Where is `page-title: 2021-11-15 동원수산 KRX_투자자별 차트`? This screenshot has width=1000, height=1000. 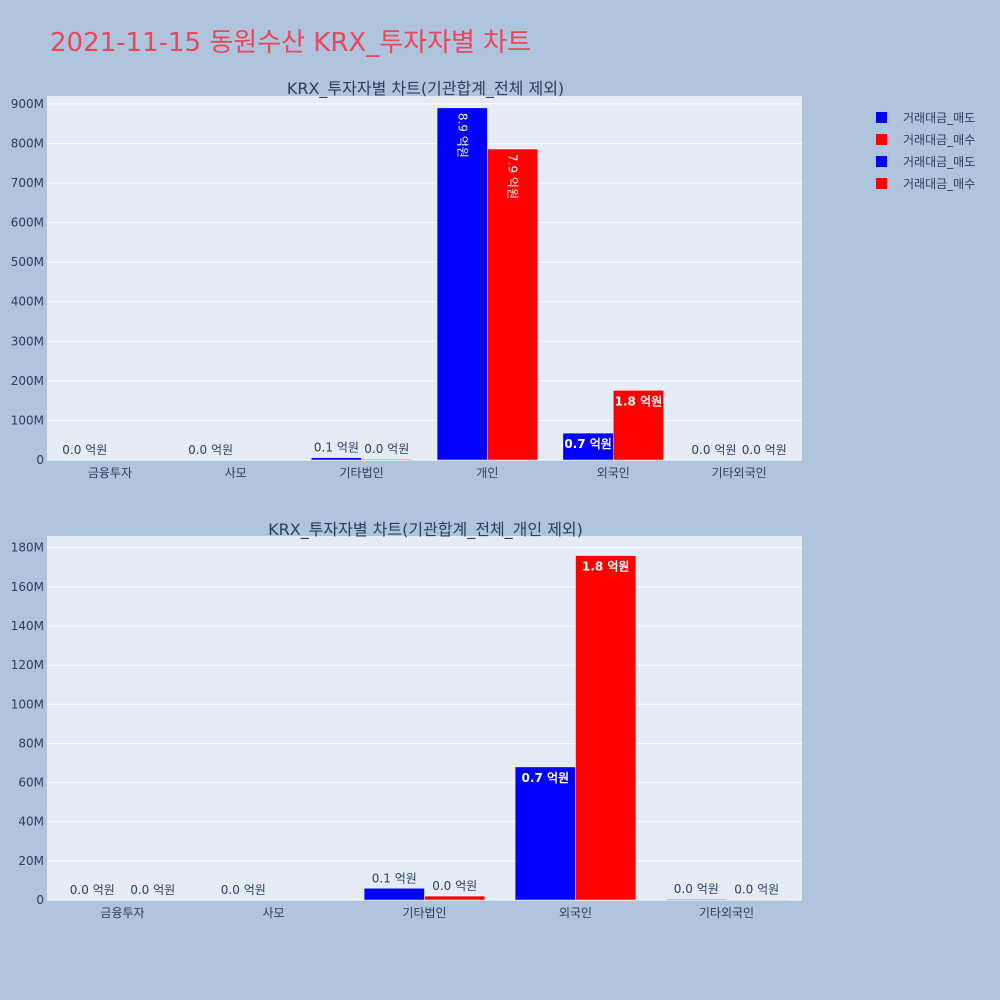 page-title: 2021-11-15 동원수산 KRX_투자자별 차트 is located at coordinates (291, 43).